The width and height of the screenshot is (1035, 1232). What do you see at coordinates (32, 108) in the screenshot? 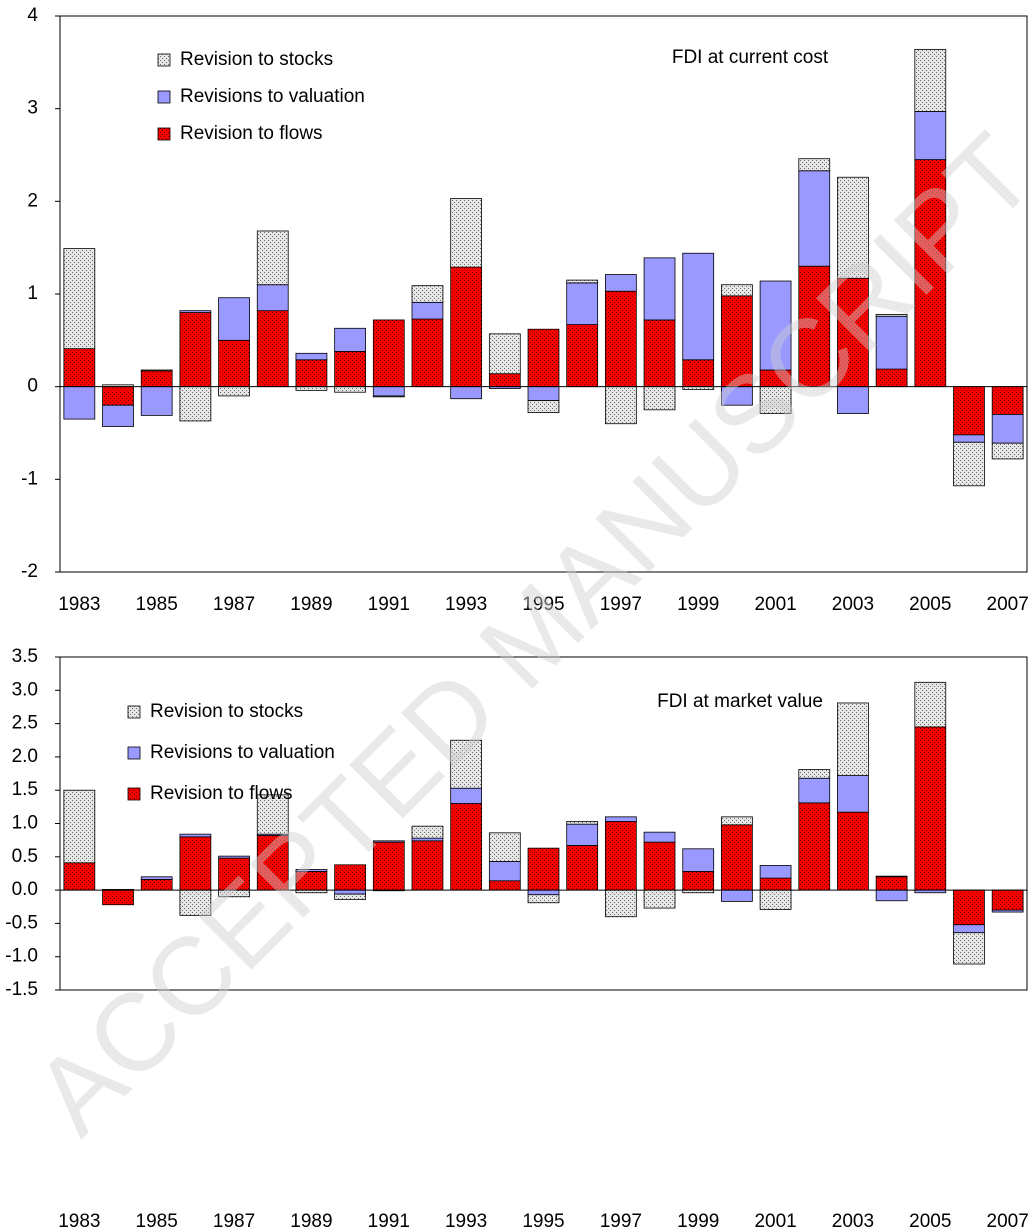
I see `y-tick-label: 3` at bounding box center [32, 108].